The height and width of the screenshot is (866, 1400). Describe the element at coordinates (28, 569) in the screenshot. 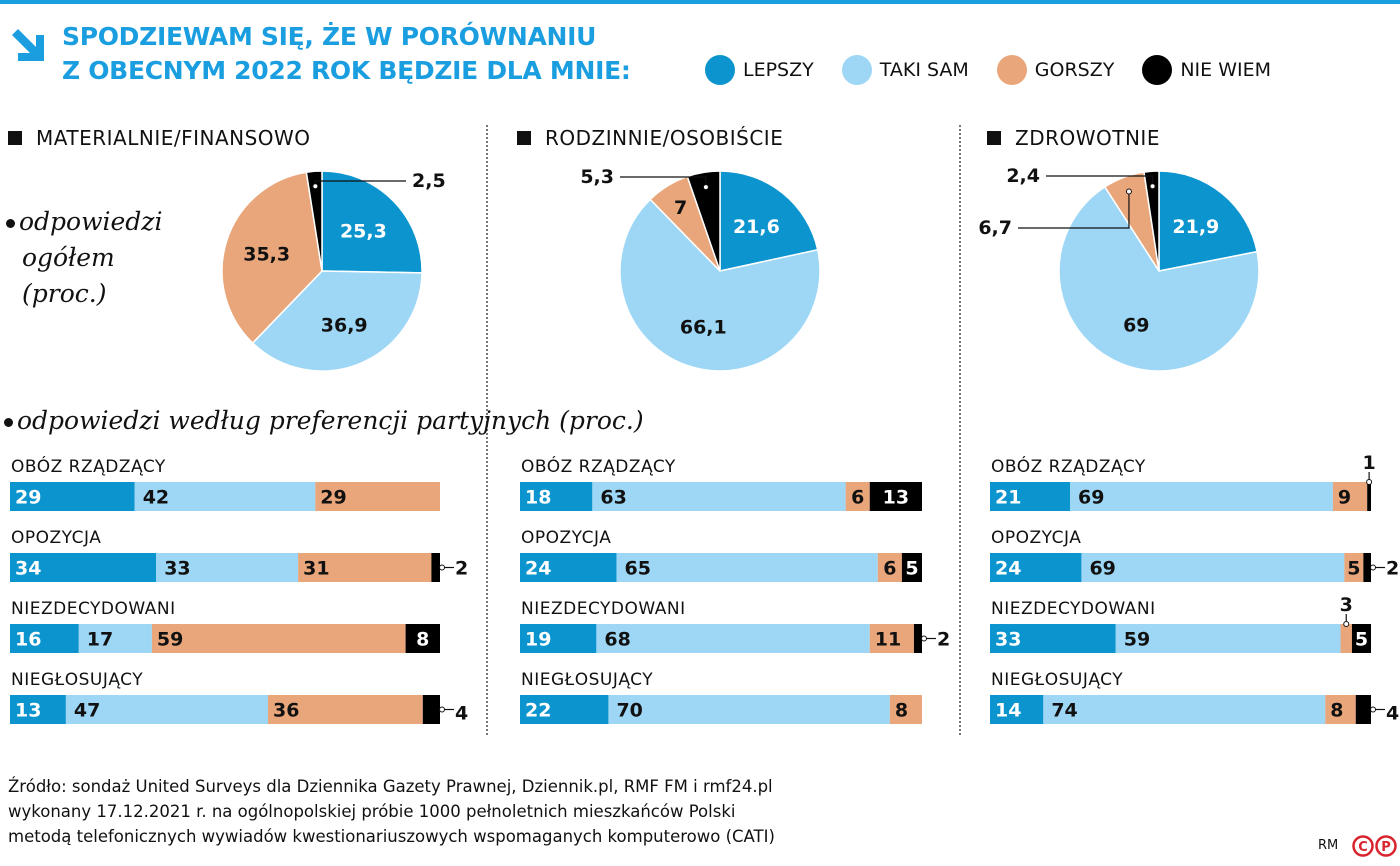

I see `bar-value-label: 34` at that location.